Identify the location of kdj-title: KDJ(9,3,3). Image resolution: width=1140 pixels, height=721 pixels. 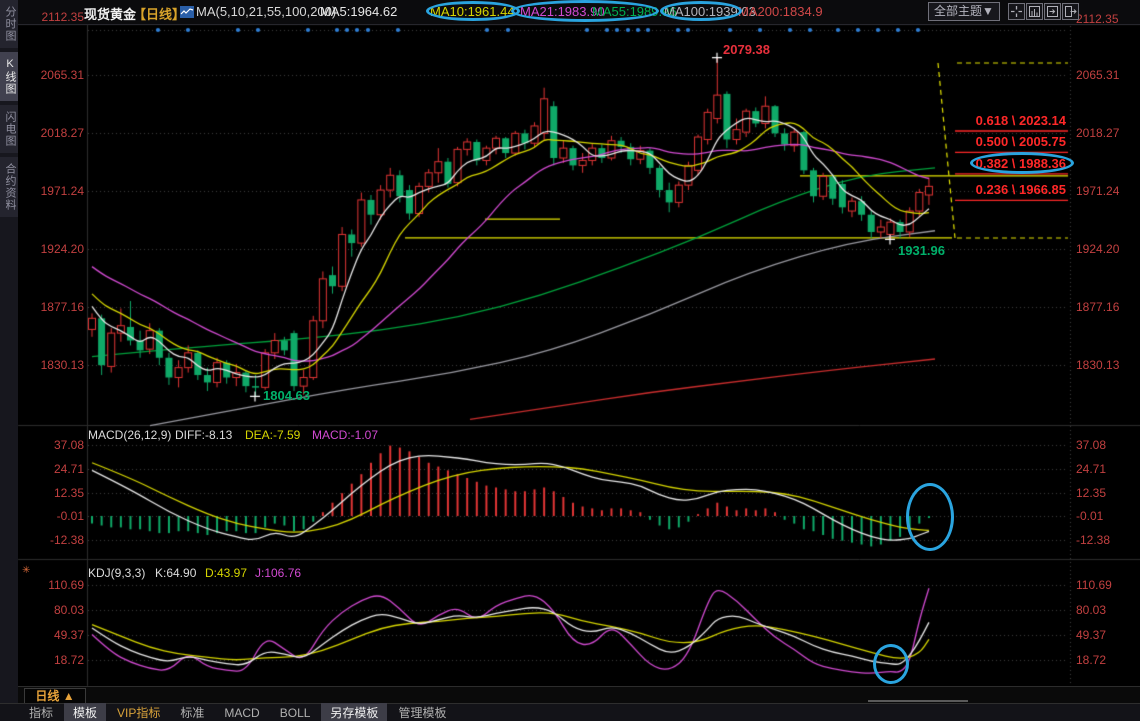
(117, 573).